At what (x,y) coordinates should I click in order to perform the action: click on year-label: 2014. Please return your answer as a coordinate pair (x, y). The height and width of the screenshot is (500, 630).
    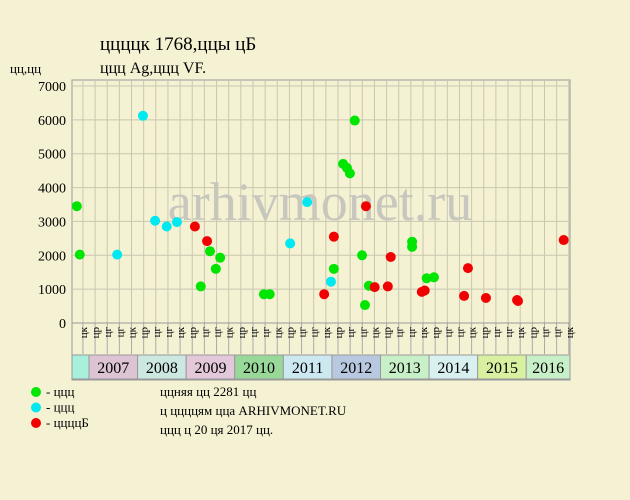
    Looking at the image, I should click on (453, 368).